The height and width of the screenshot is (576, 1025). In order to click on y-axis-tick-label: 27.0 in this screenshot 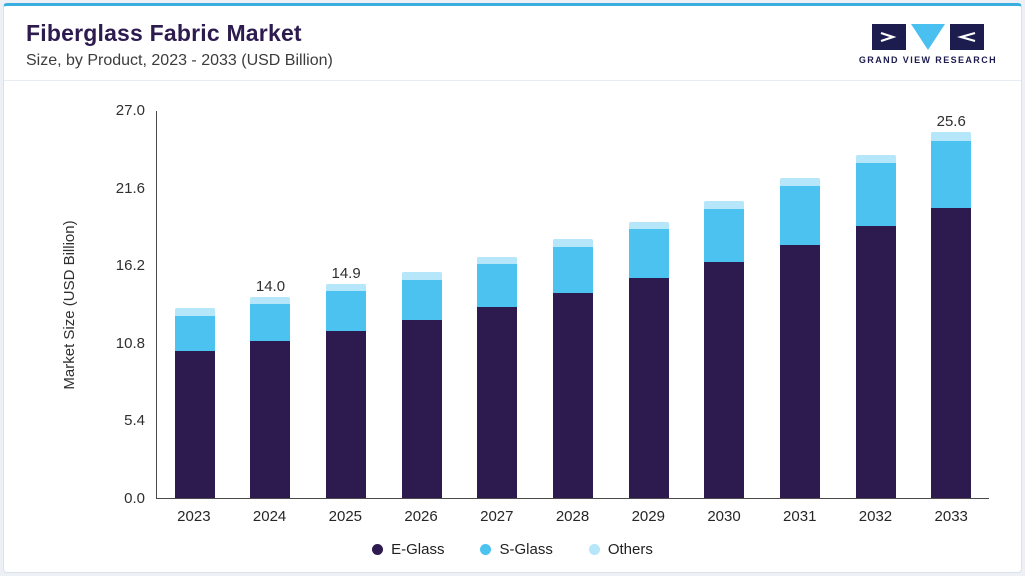, I will do `click(130, 110)`.